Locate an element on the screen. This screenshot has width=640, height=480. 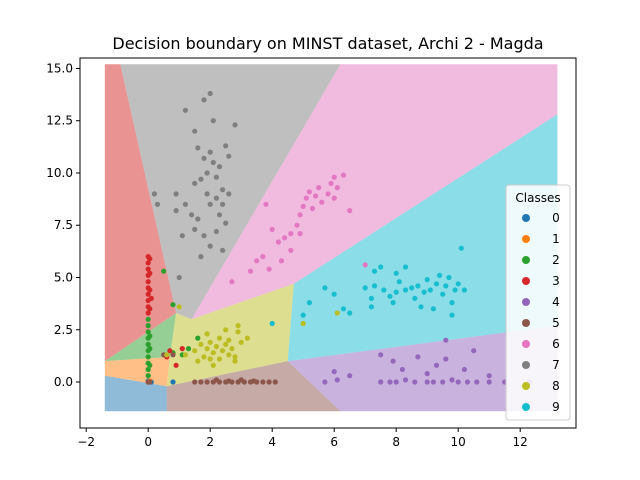
x-tick-label: 4 is located at coordinates (272, 442).